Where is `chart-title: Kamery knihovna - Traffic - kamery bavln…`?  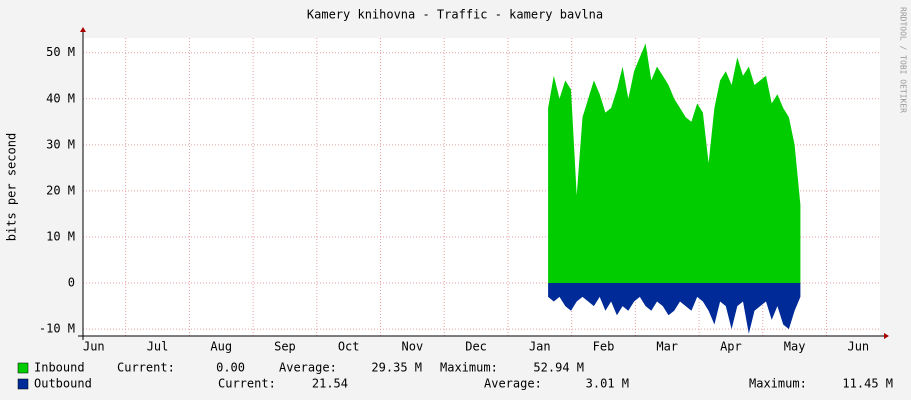
chart-title: Kamery knihovna - Traffic - kamery bavln… is located at coordinates (455, 15).